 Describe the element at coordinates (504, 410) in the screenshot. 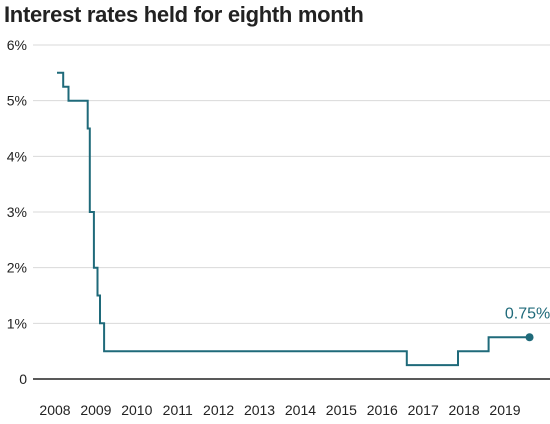

I see `x-tick-label: 2019` at that location.